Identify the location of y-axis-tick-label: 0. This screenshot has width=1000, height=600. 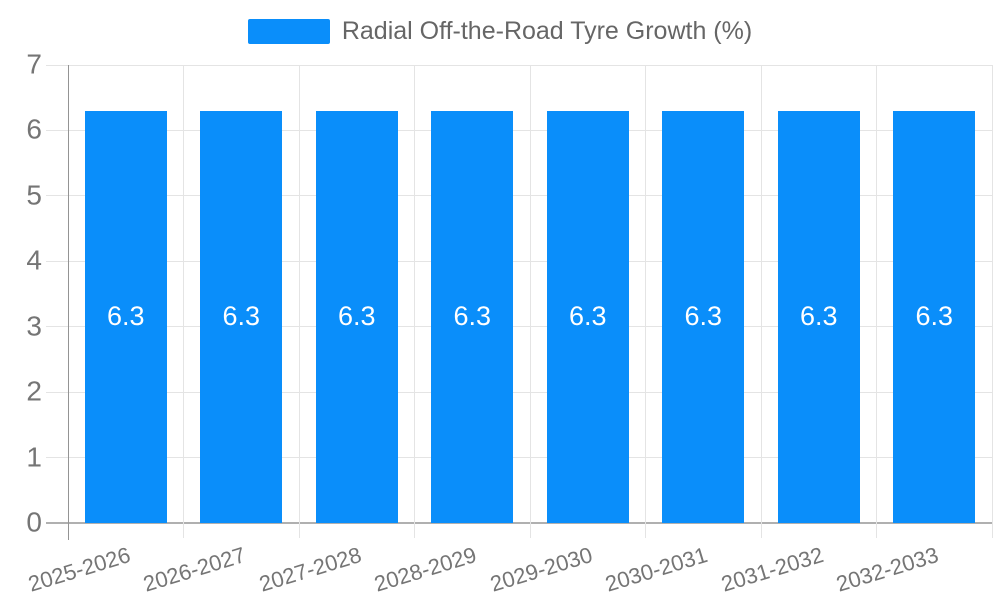
(34, 522).